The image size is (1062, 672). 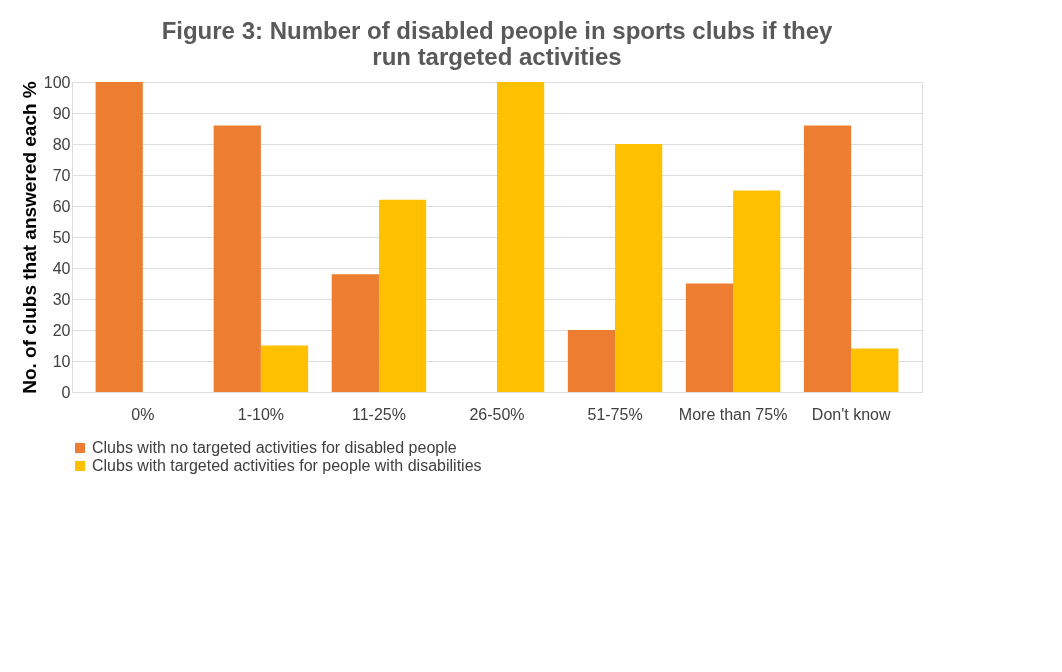 What do you see at coordinates (61, 237) in the screenshot?
I see `y-tick-label: 50` at bounding box center [61, 237].